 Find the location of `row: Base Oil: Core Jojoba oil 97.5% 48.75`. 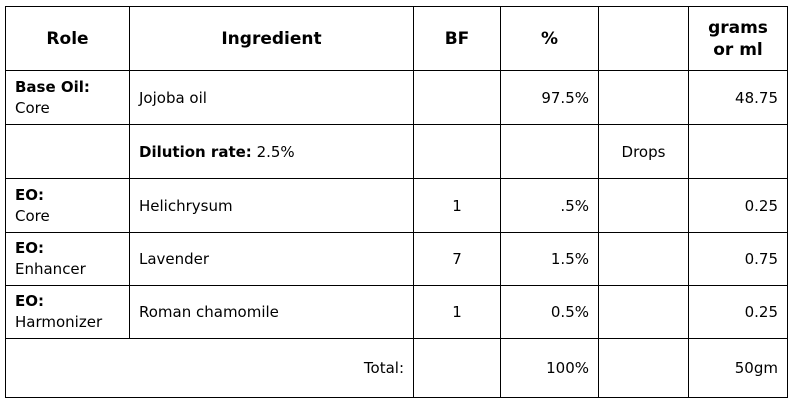

row: Base Oil: Core Jojoba oil 97.5% 48.75 is located at coordinates (396, 97).